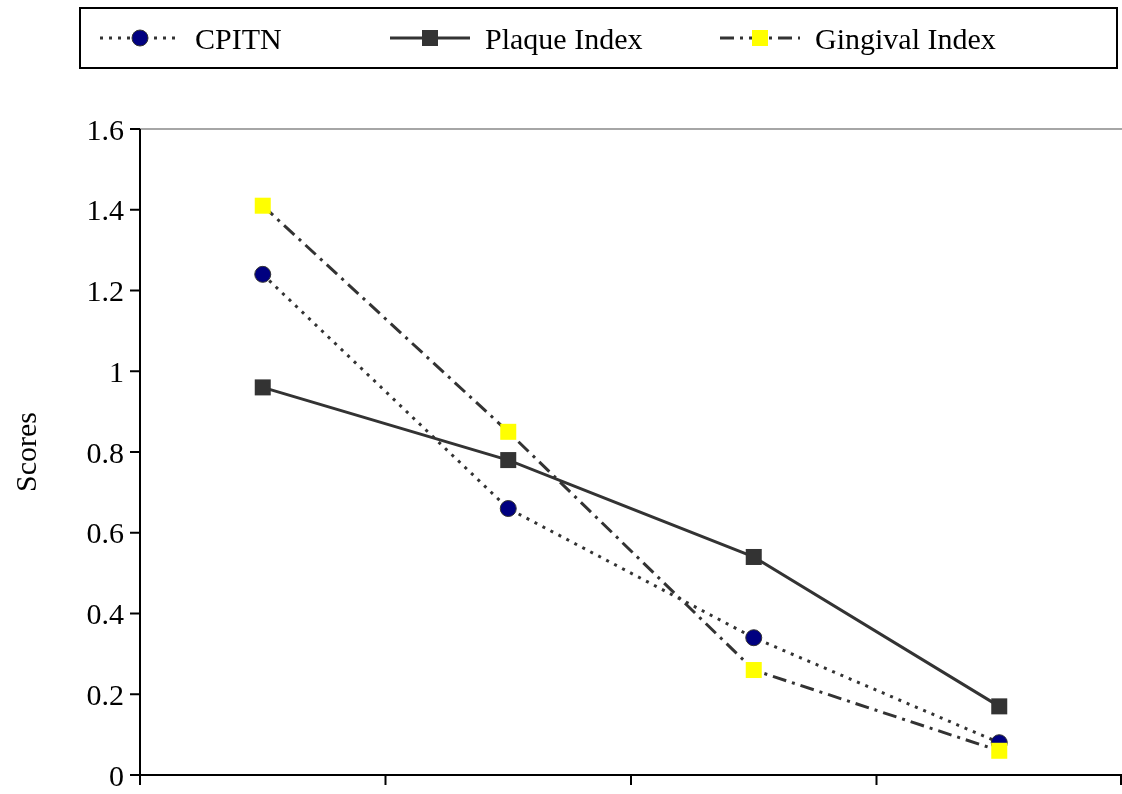 The height and width of the screenshot is (794, 1122). I want to click on y-tick-label: 0.4, so click(105, 613).